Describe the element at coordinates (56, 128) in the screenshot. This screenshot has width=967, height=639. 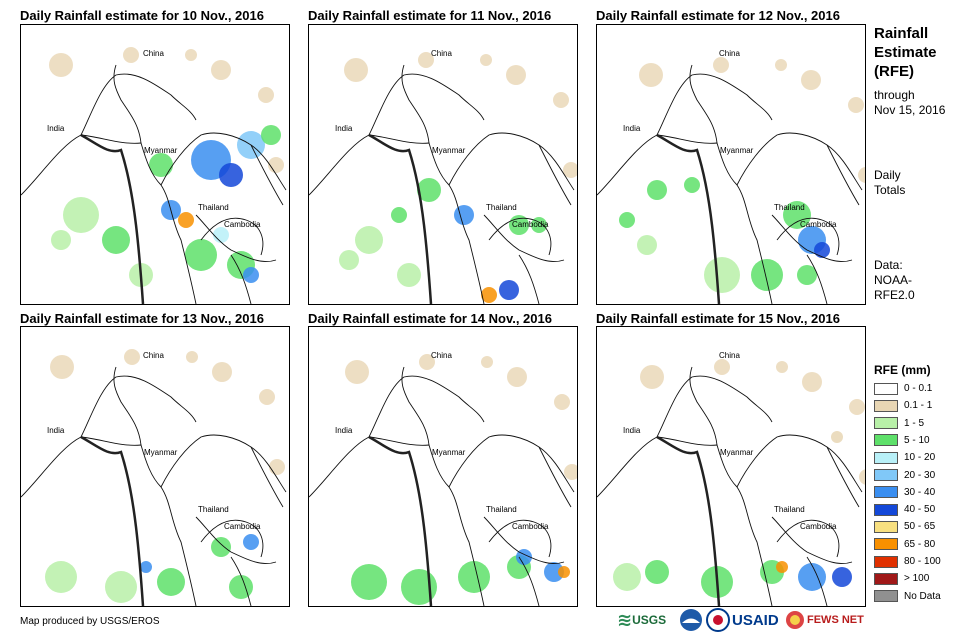
I see `country-label-india: India` at that location.